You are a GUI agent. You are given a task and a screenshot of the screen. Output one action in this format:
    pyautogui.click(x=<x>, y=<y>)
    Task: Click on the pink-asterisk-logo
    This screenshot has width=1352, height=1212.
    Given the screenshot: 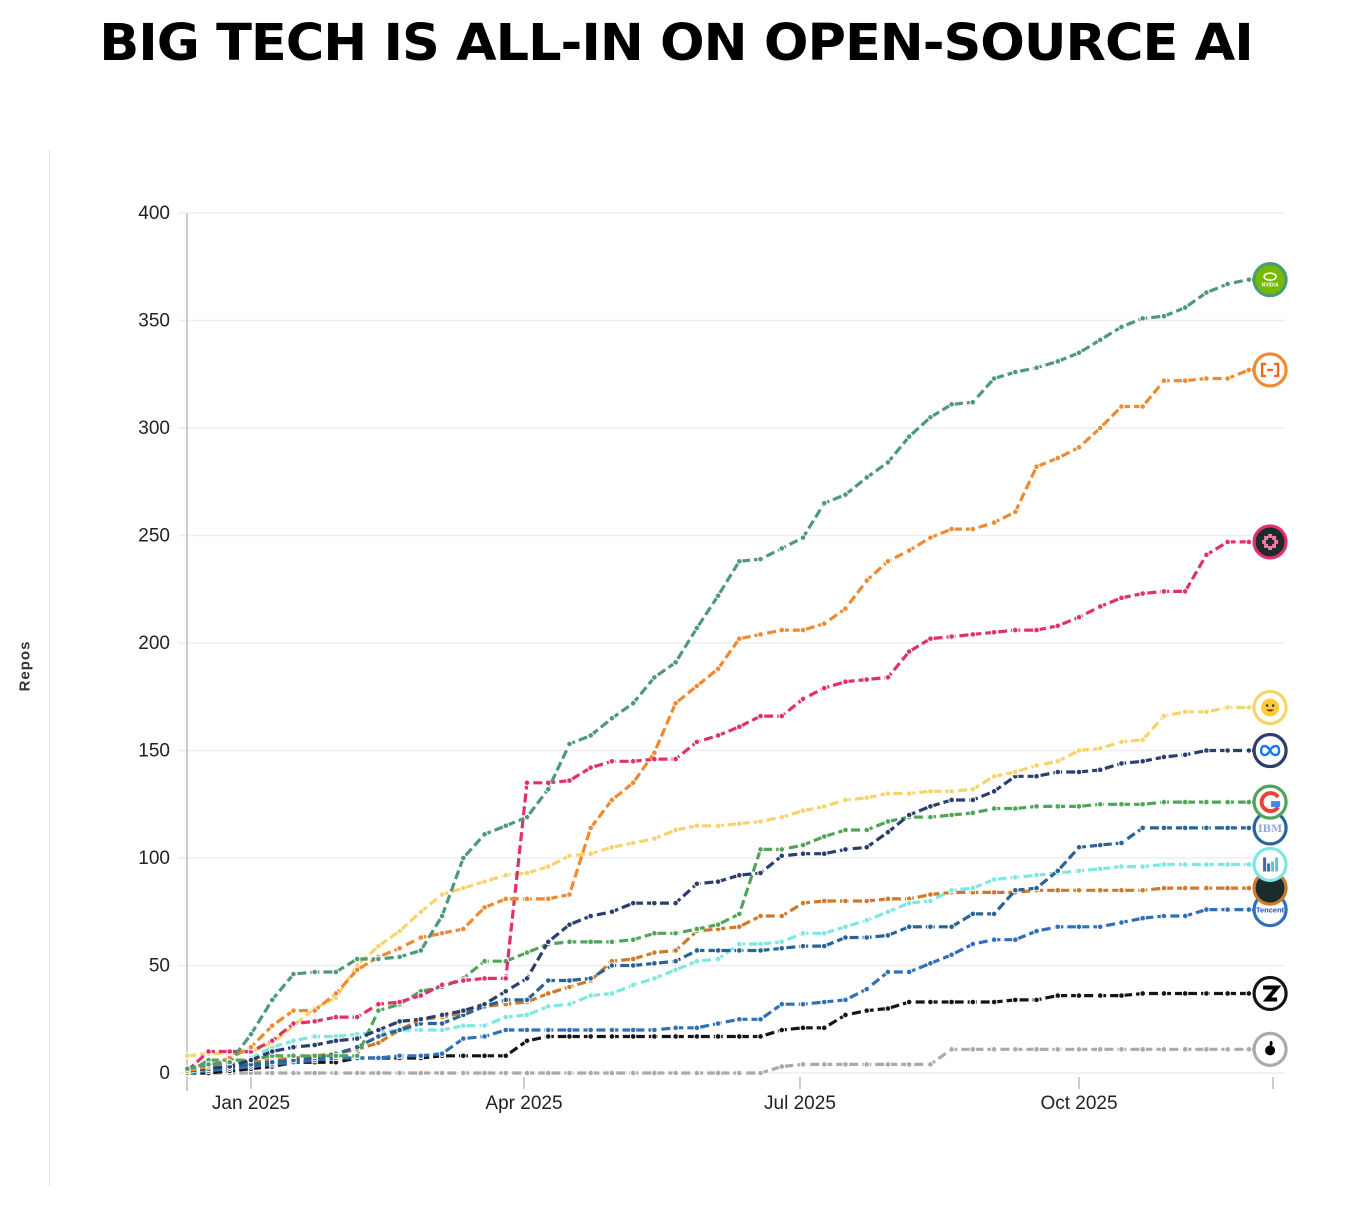 What is the action you would take?
    pyautogui.click(x=1270, y=542)
    